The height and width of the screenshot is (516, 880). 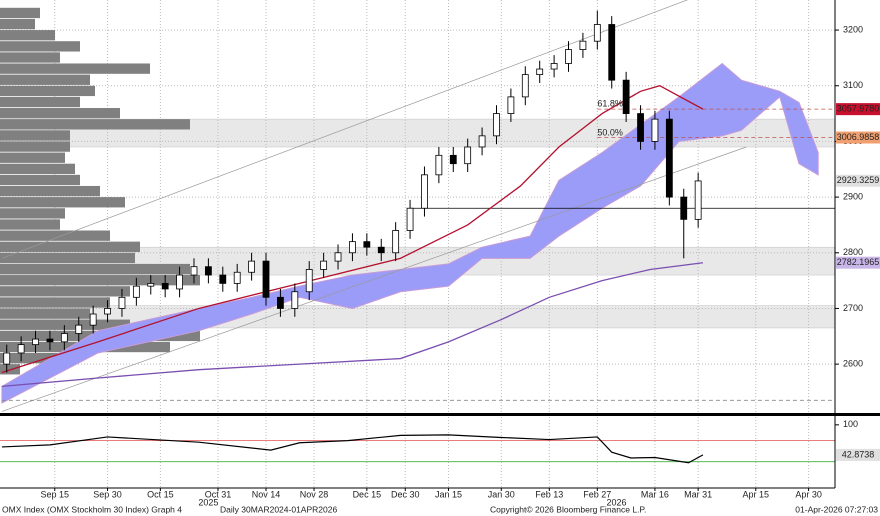 I want to click on footer-period: Daily 30MAR2024-01APR2026, so click(x=278, y=509).